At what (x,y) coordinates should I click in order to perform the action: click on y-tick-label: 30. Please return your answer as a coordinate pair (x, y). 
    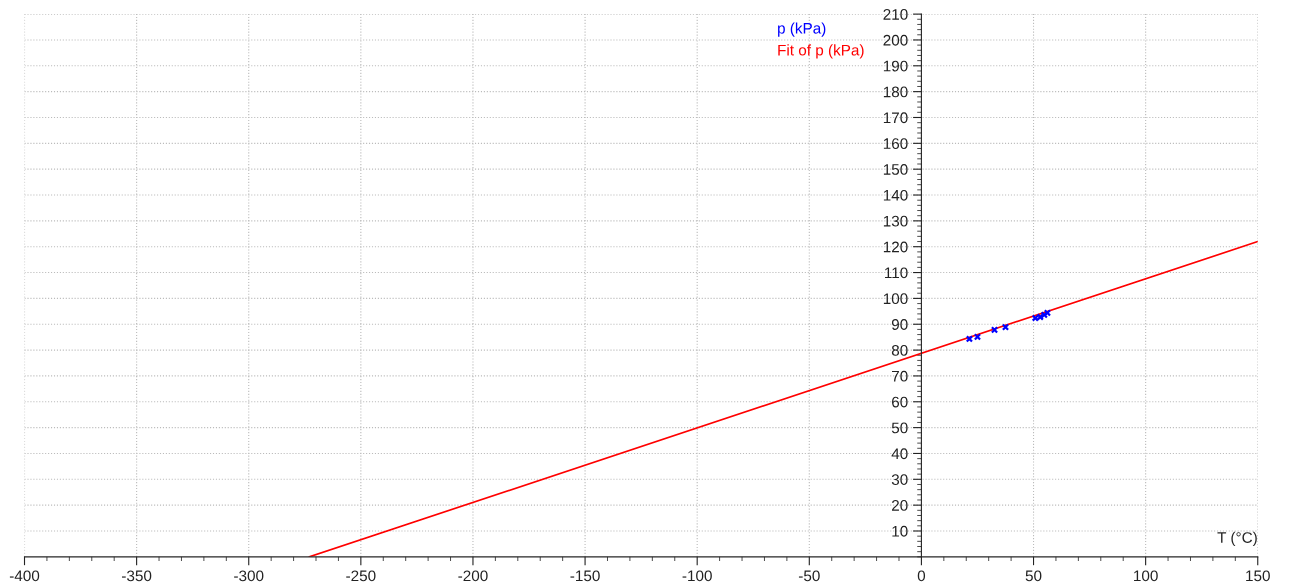
    Looking at the image, I should click on (899, 479).